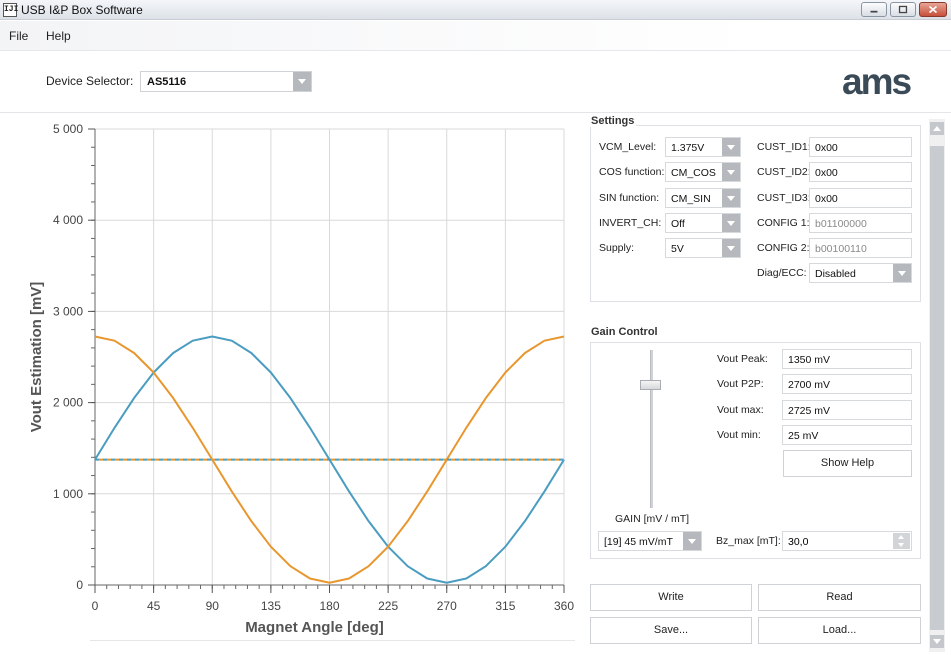  What do you see at coordinates (678, 224) in the screenshot?
I see `invert-ch-value: Off` at bounding box center [678, 224].